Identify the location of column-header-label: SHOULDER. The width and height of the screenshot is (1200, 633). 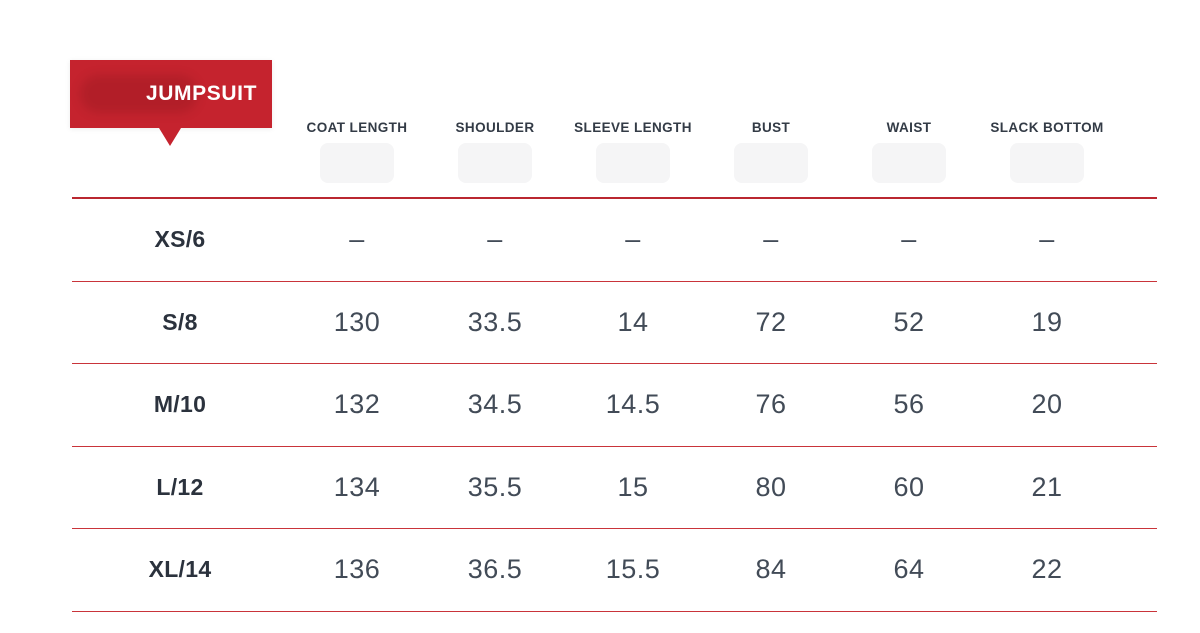
(495, 127).